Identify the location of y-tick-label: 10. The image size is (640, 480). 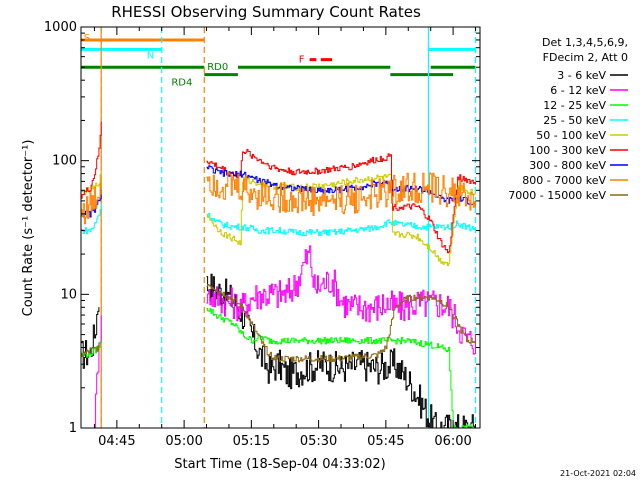
(68, 294).